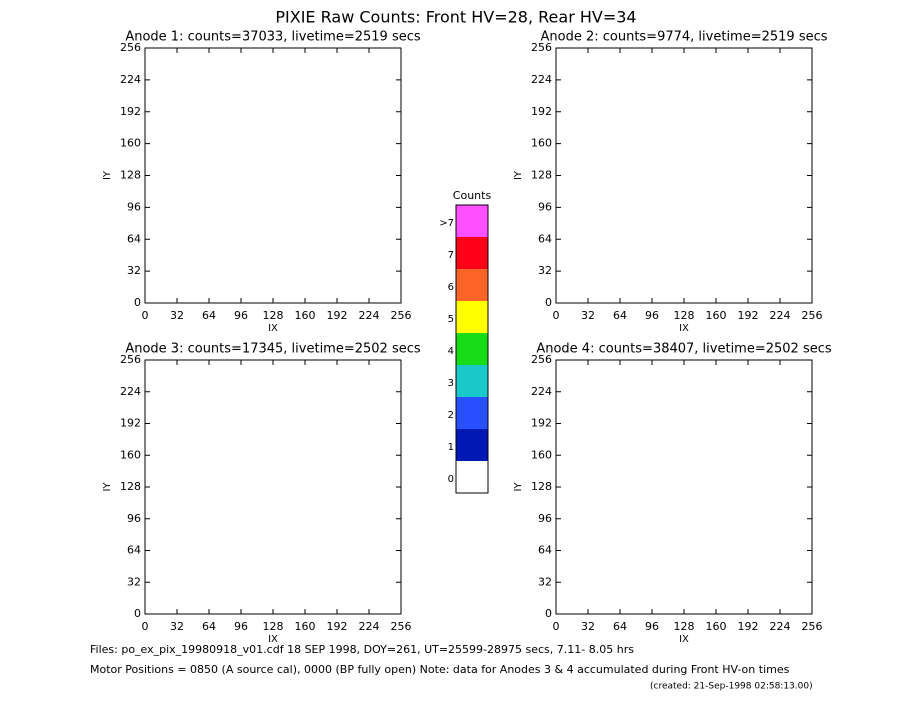 This screenshot has height=705, width=913. I want to click on colorbar-label: 6, so click(451, 287).